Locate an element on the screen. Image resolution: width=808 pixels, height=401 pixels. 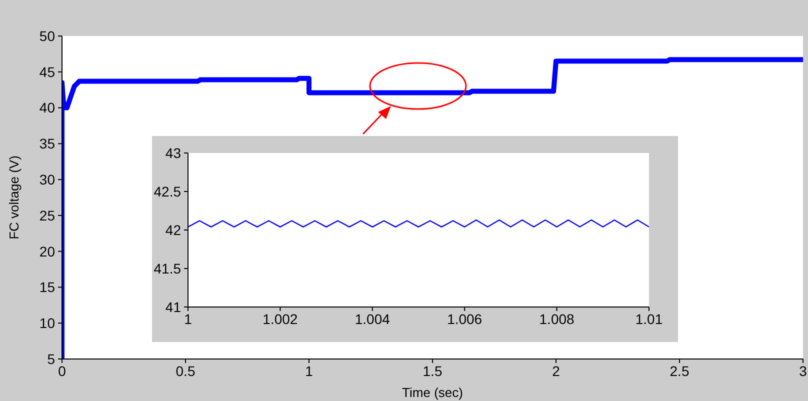
y-tick-label: 42 is located at coordinates (173, 230).